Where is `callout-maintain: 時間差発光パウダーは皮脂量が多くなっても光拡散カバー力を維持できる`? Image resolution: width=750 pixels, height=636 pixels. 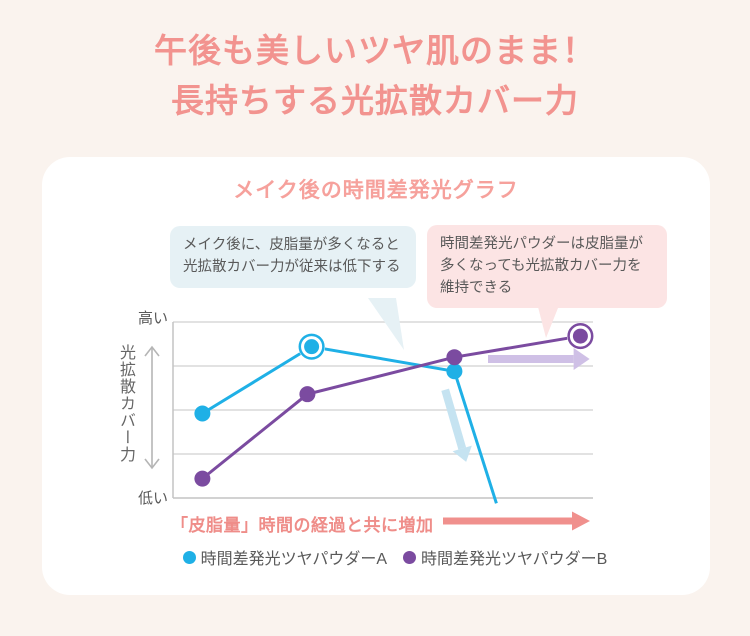 callout-maintain: 時間差発光パウダーは皮脂量が多くなっても光拡散カバー力を維持できる is located at coordinates (547, 267).